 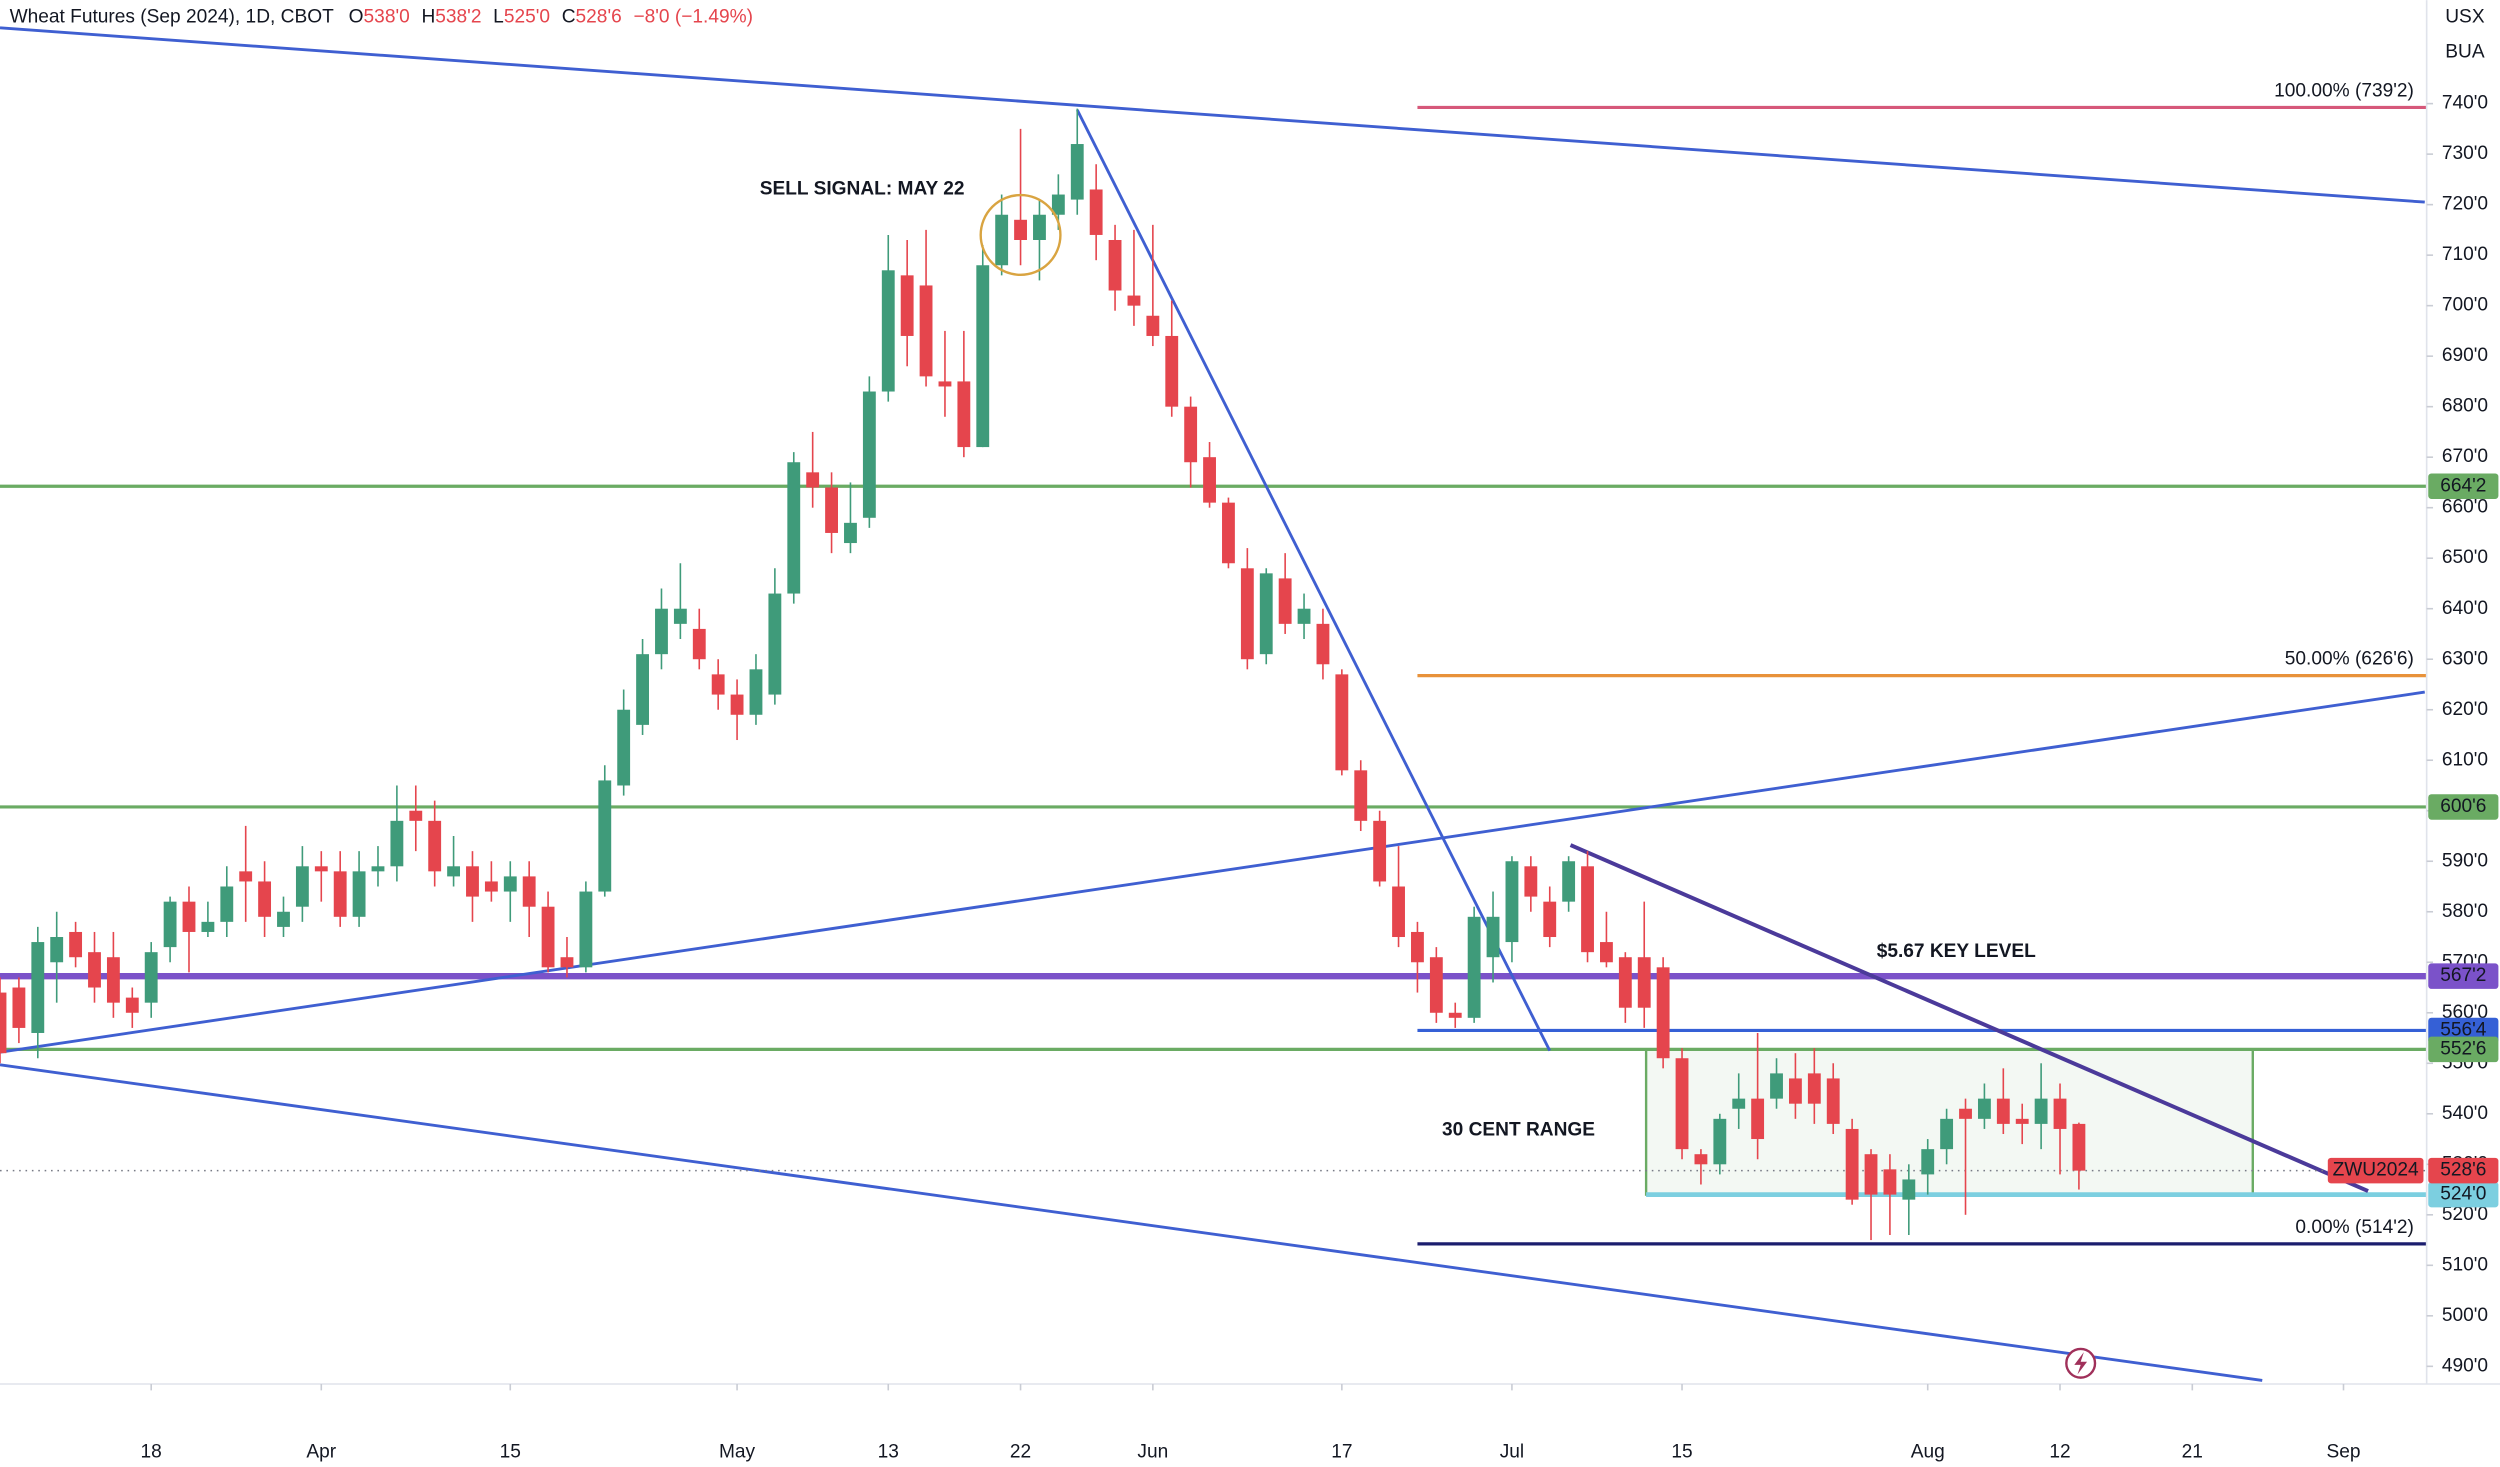 I want to click on x-tick-label: May, so click(x=737, y=1452).